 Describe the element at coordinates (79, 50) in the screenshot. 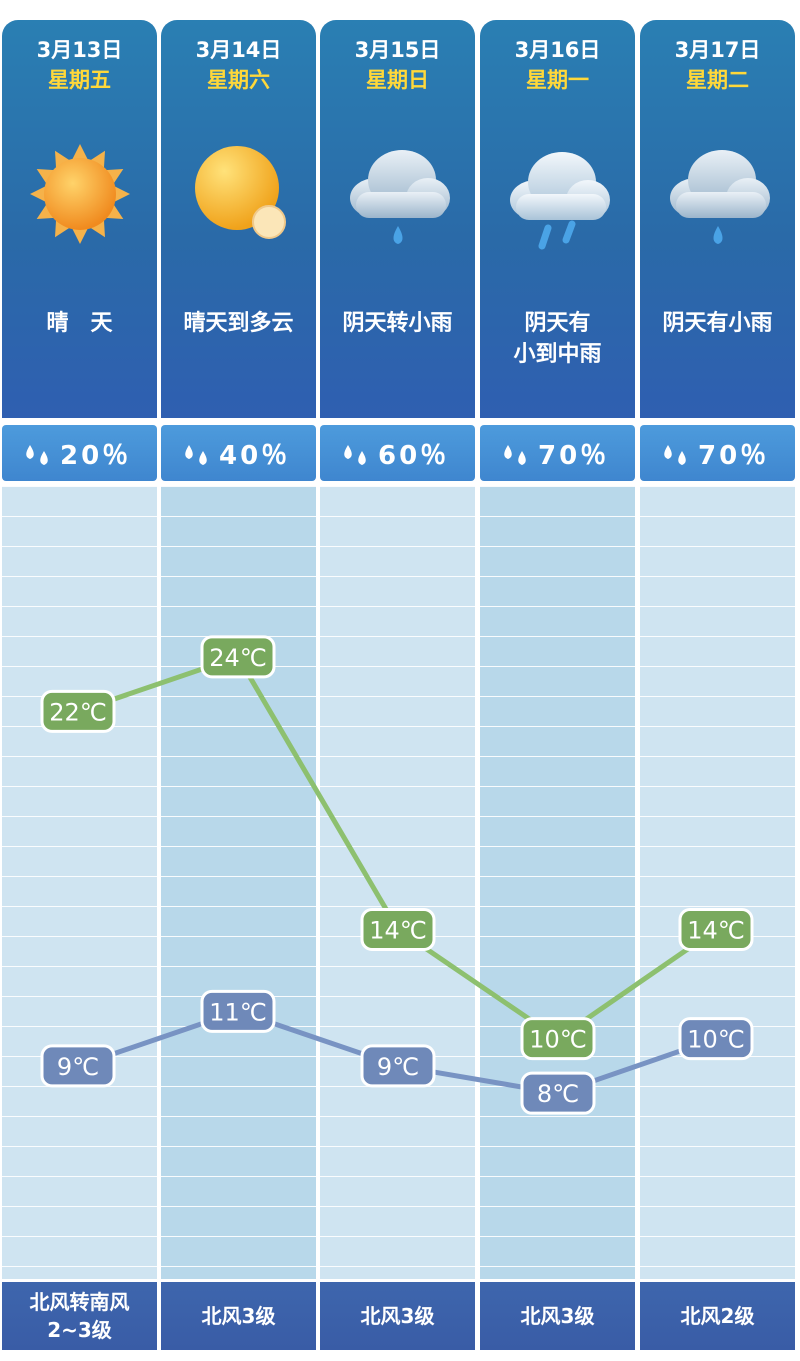

I see `day-date: 3月13日` at that location.